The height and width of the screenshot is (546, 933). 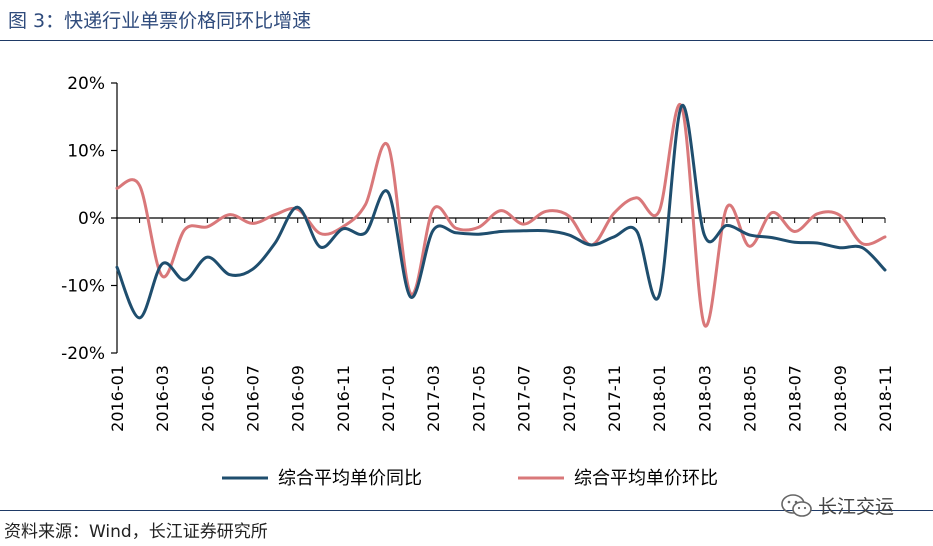 I want to click on x-tick-label: 2016-03, so click(x=162, y=398).